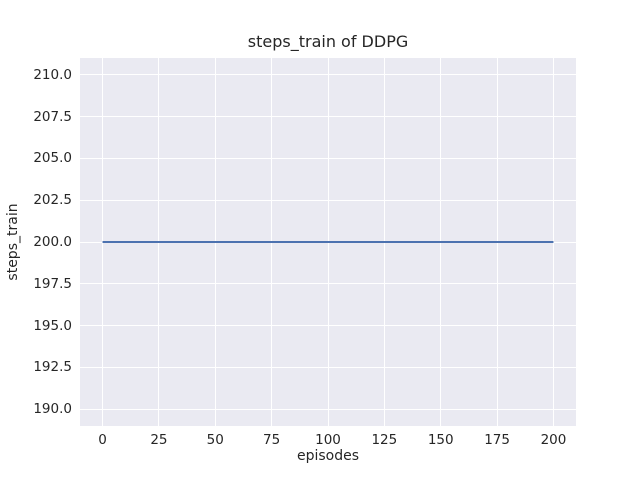  What do you see at coordinates (13, 242) in the screenshot?
I see `y-axis-label: steps_train` at bounding box center [13, 242].